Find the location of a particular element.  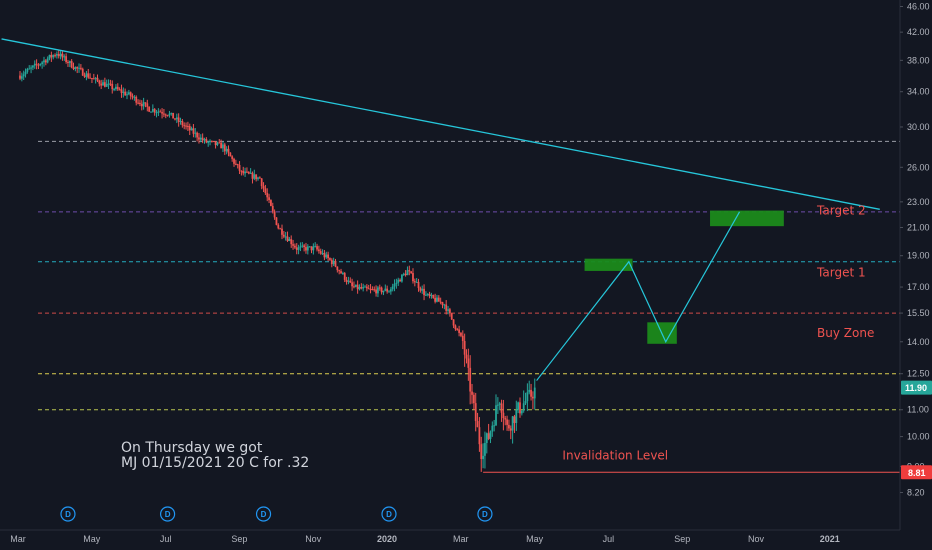

price-tick-label: 46.00 is located at coordinates (918, 7).